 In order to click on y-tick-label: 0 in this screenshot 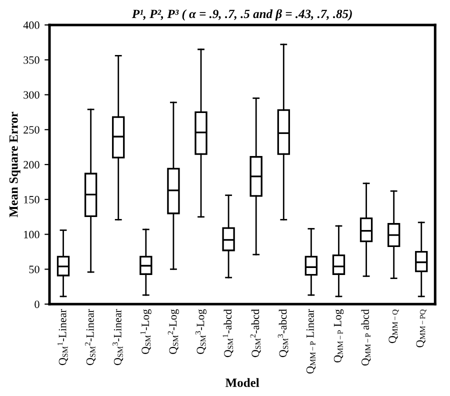, I will do `click(37, 304)`.